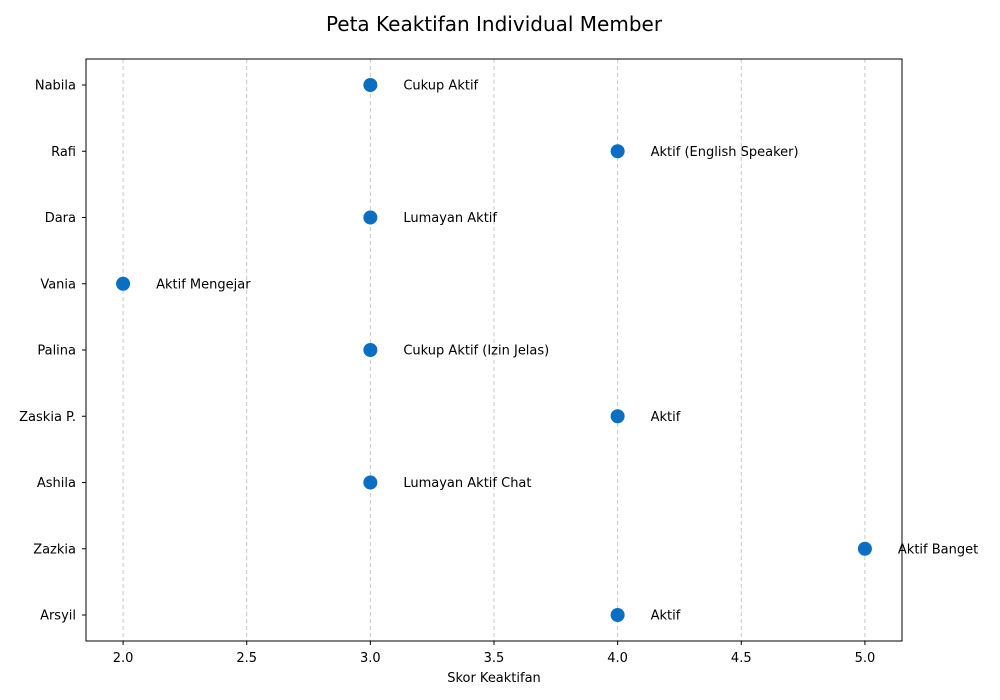 The height and width of the screenshot is (700, 1000). I want to click on x-tick-label: 3.5, so click(494, 658).